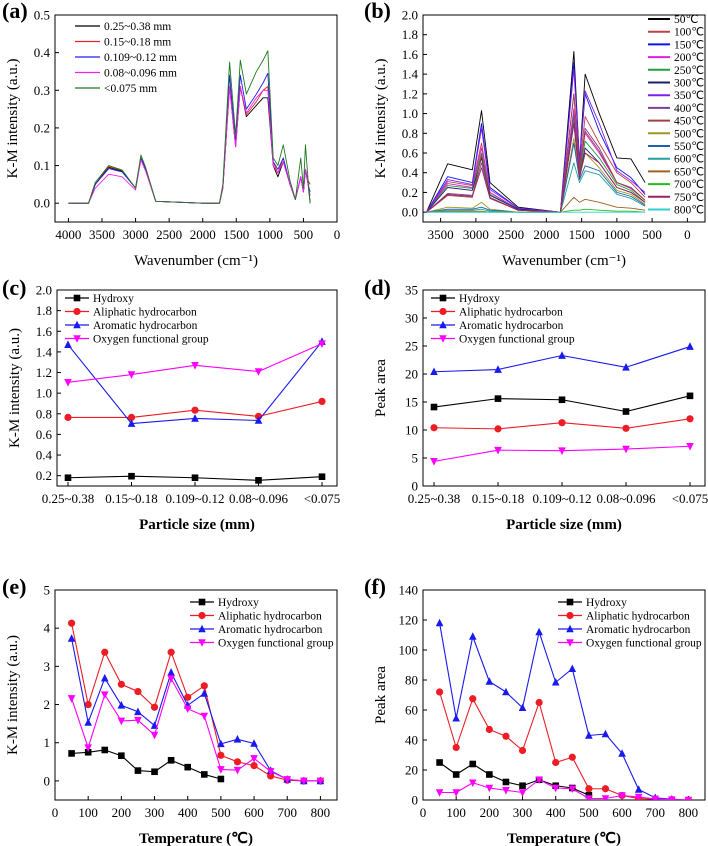  Describe the element at coordinates (689, 45) in the screenshot. I see `legend-label: 150℃` at that location.